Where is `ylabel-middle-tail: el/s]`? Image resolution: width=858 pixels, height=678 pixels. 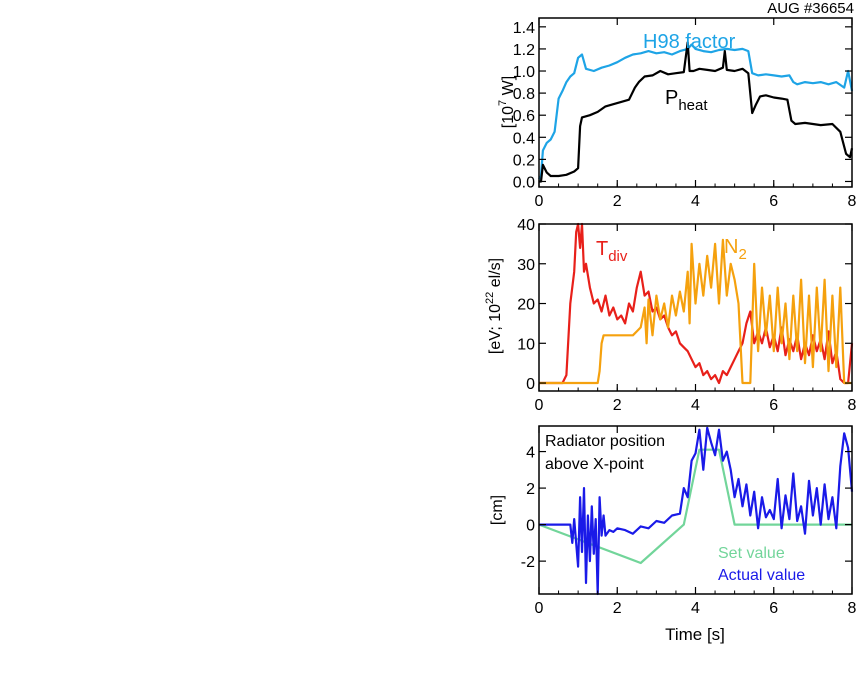 ylabel-middle-tail: el/s] is located at coordinates (495, 275).